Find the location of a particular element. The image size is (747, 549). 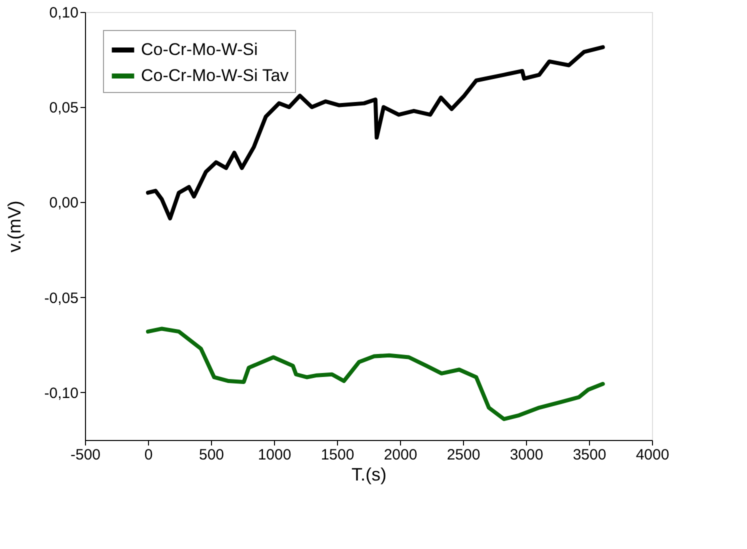

x-tick-label: 3500 is located at coordinates (589, 455).